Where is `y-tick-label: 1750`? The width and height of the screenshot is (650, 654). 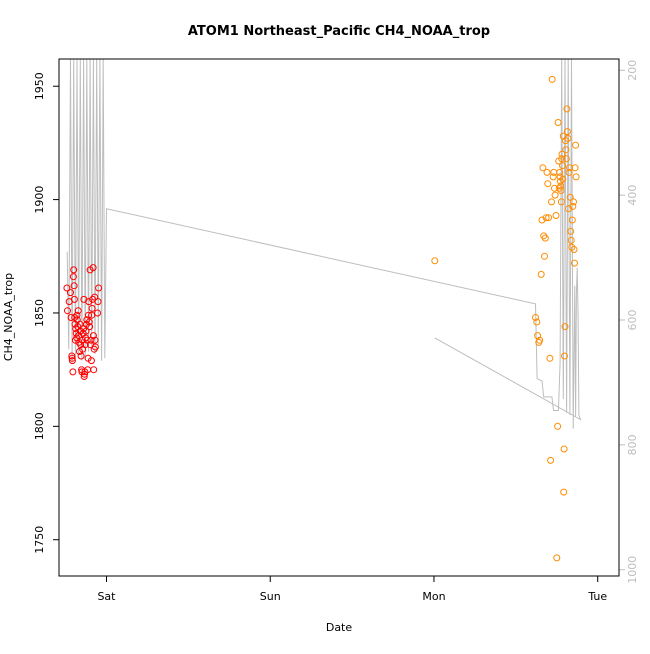 y-tick-label: 1750 is located at coordinates (39, 540).